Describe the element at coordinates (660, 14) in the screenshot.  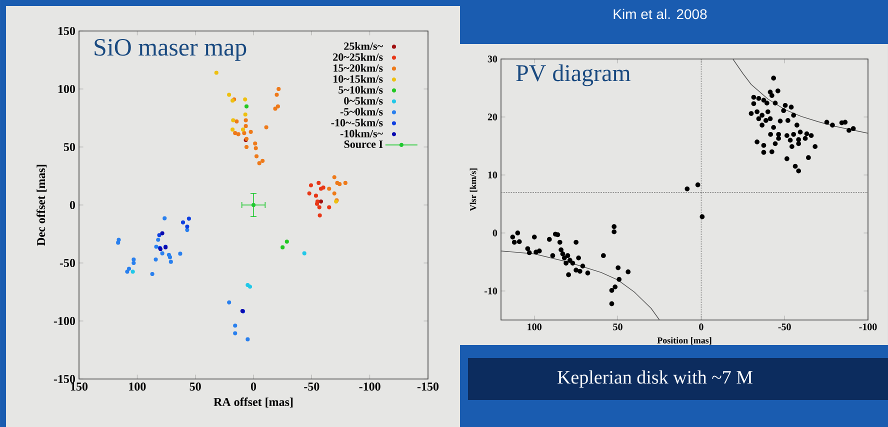
I see `text: Kim et al. 2008` at that location.